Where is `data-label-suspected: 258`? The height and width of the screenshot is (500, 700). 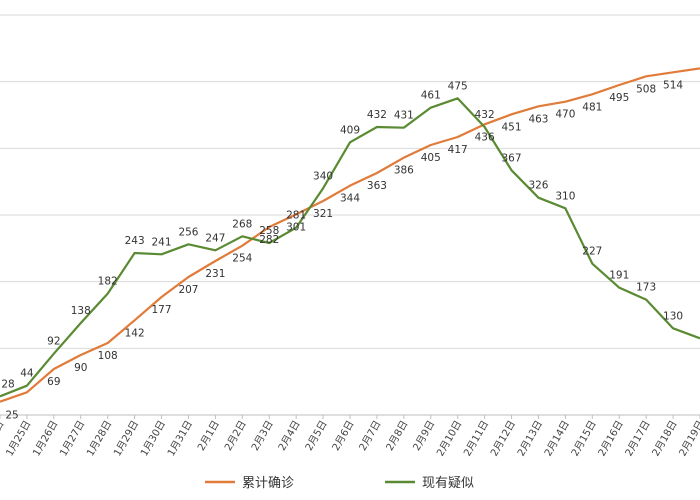 data-label-suspected: 258 is located at coordinates (269, 231).